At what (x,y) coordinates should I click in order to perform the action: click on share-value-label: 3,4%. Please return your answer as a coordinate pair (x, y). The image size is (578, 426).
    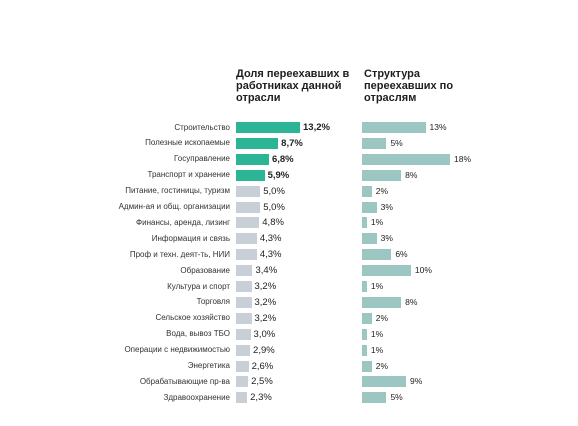
    Looking at the image, I should click on (266, 271).